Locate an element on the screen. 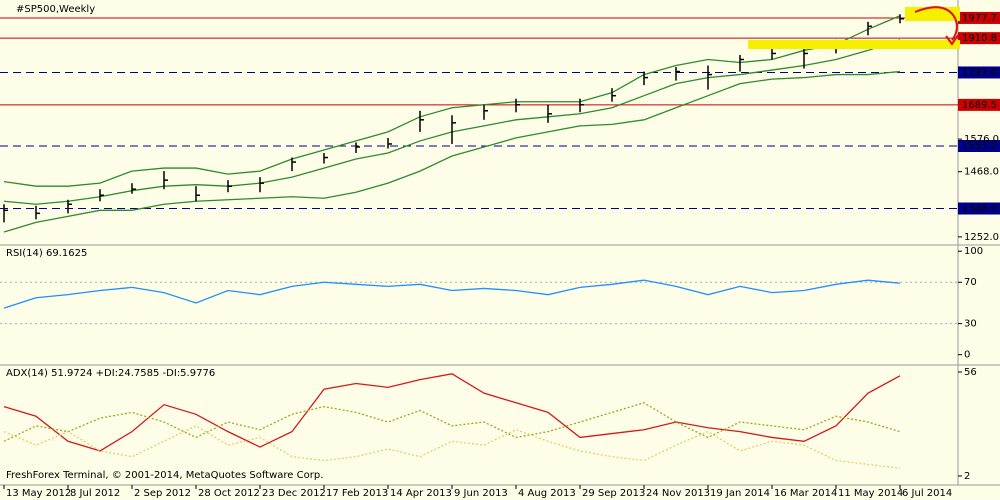 This screenshot has height=500, width=1000. level-label: 1910.8 is located at coordinates (979, 38).